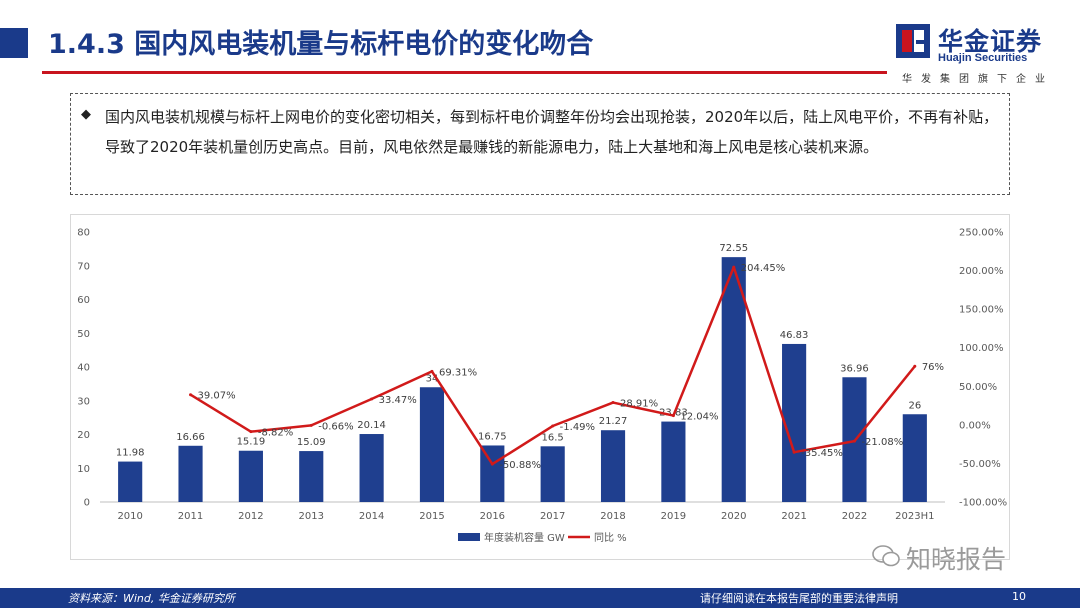  What do you see at coordinates (151, 598) in the screenshot?
I see `footer-source: 资料来源：Wind, 华金证券研究所` at bounding box center [151, 598].